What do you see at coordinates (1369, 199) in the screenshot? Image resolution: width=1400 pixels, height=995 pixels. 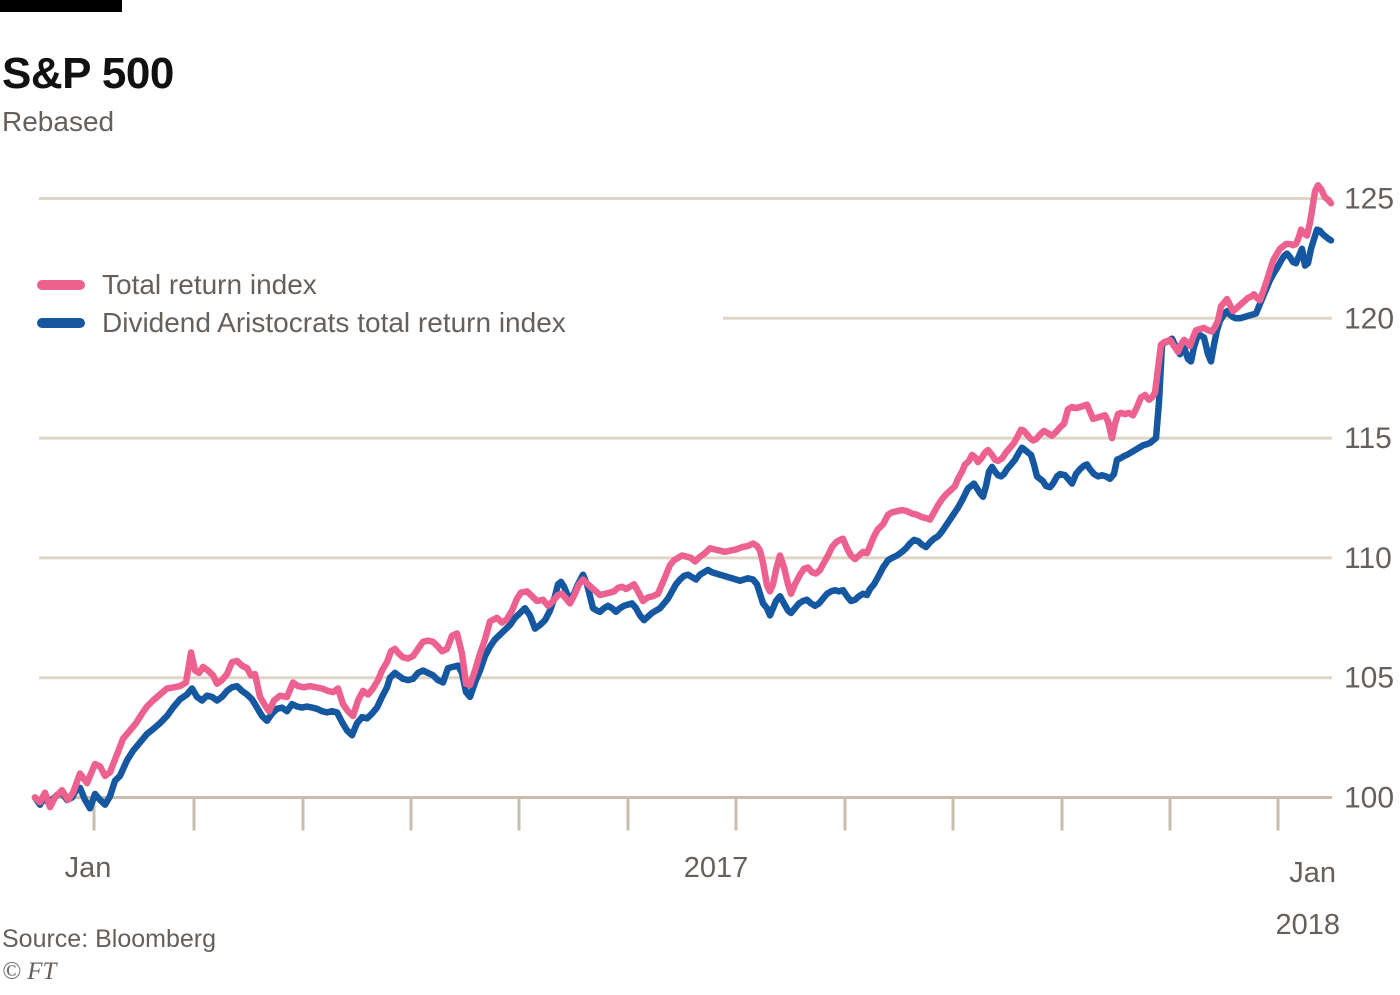 I see `y-axis-label-125: 125` at bounding box center [1369, 199].